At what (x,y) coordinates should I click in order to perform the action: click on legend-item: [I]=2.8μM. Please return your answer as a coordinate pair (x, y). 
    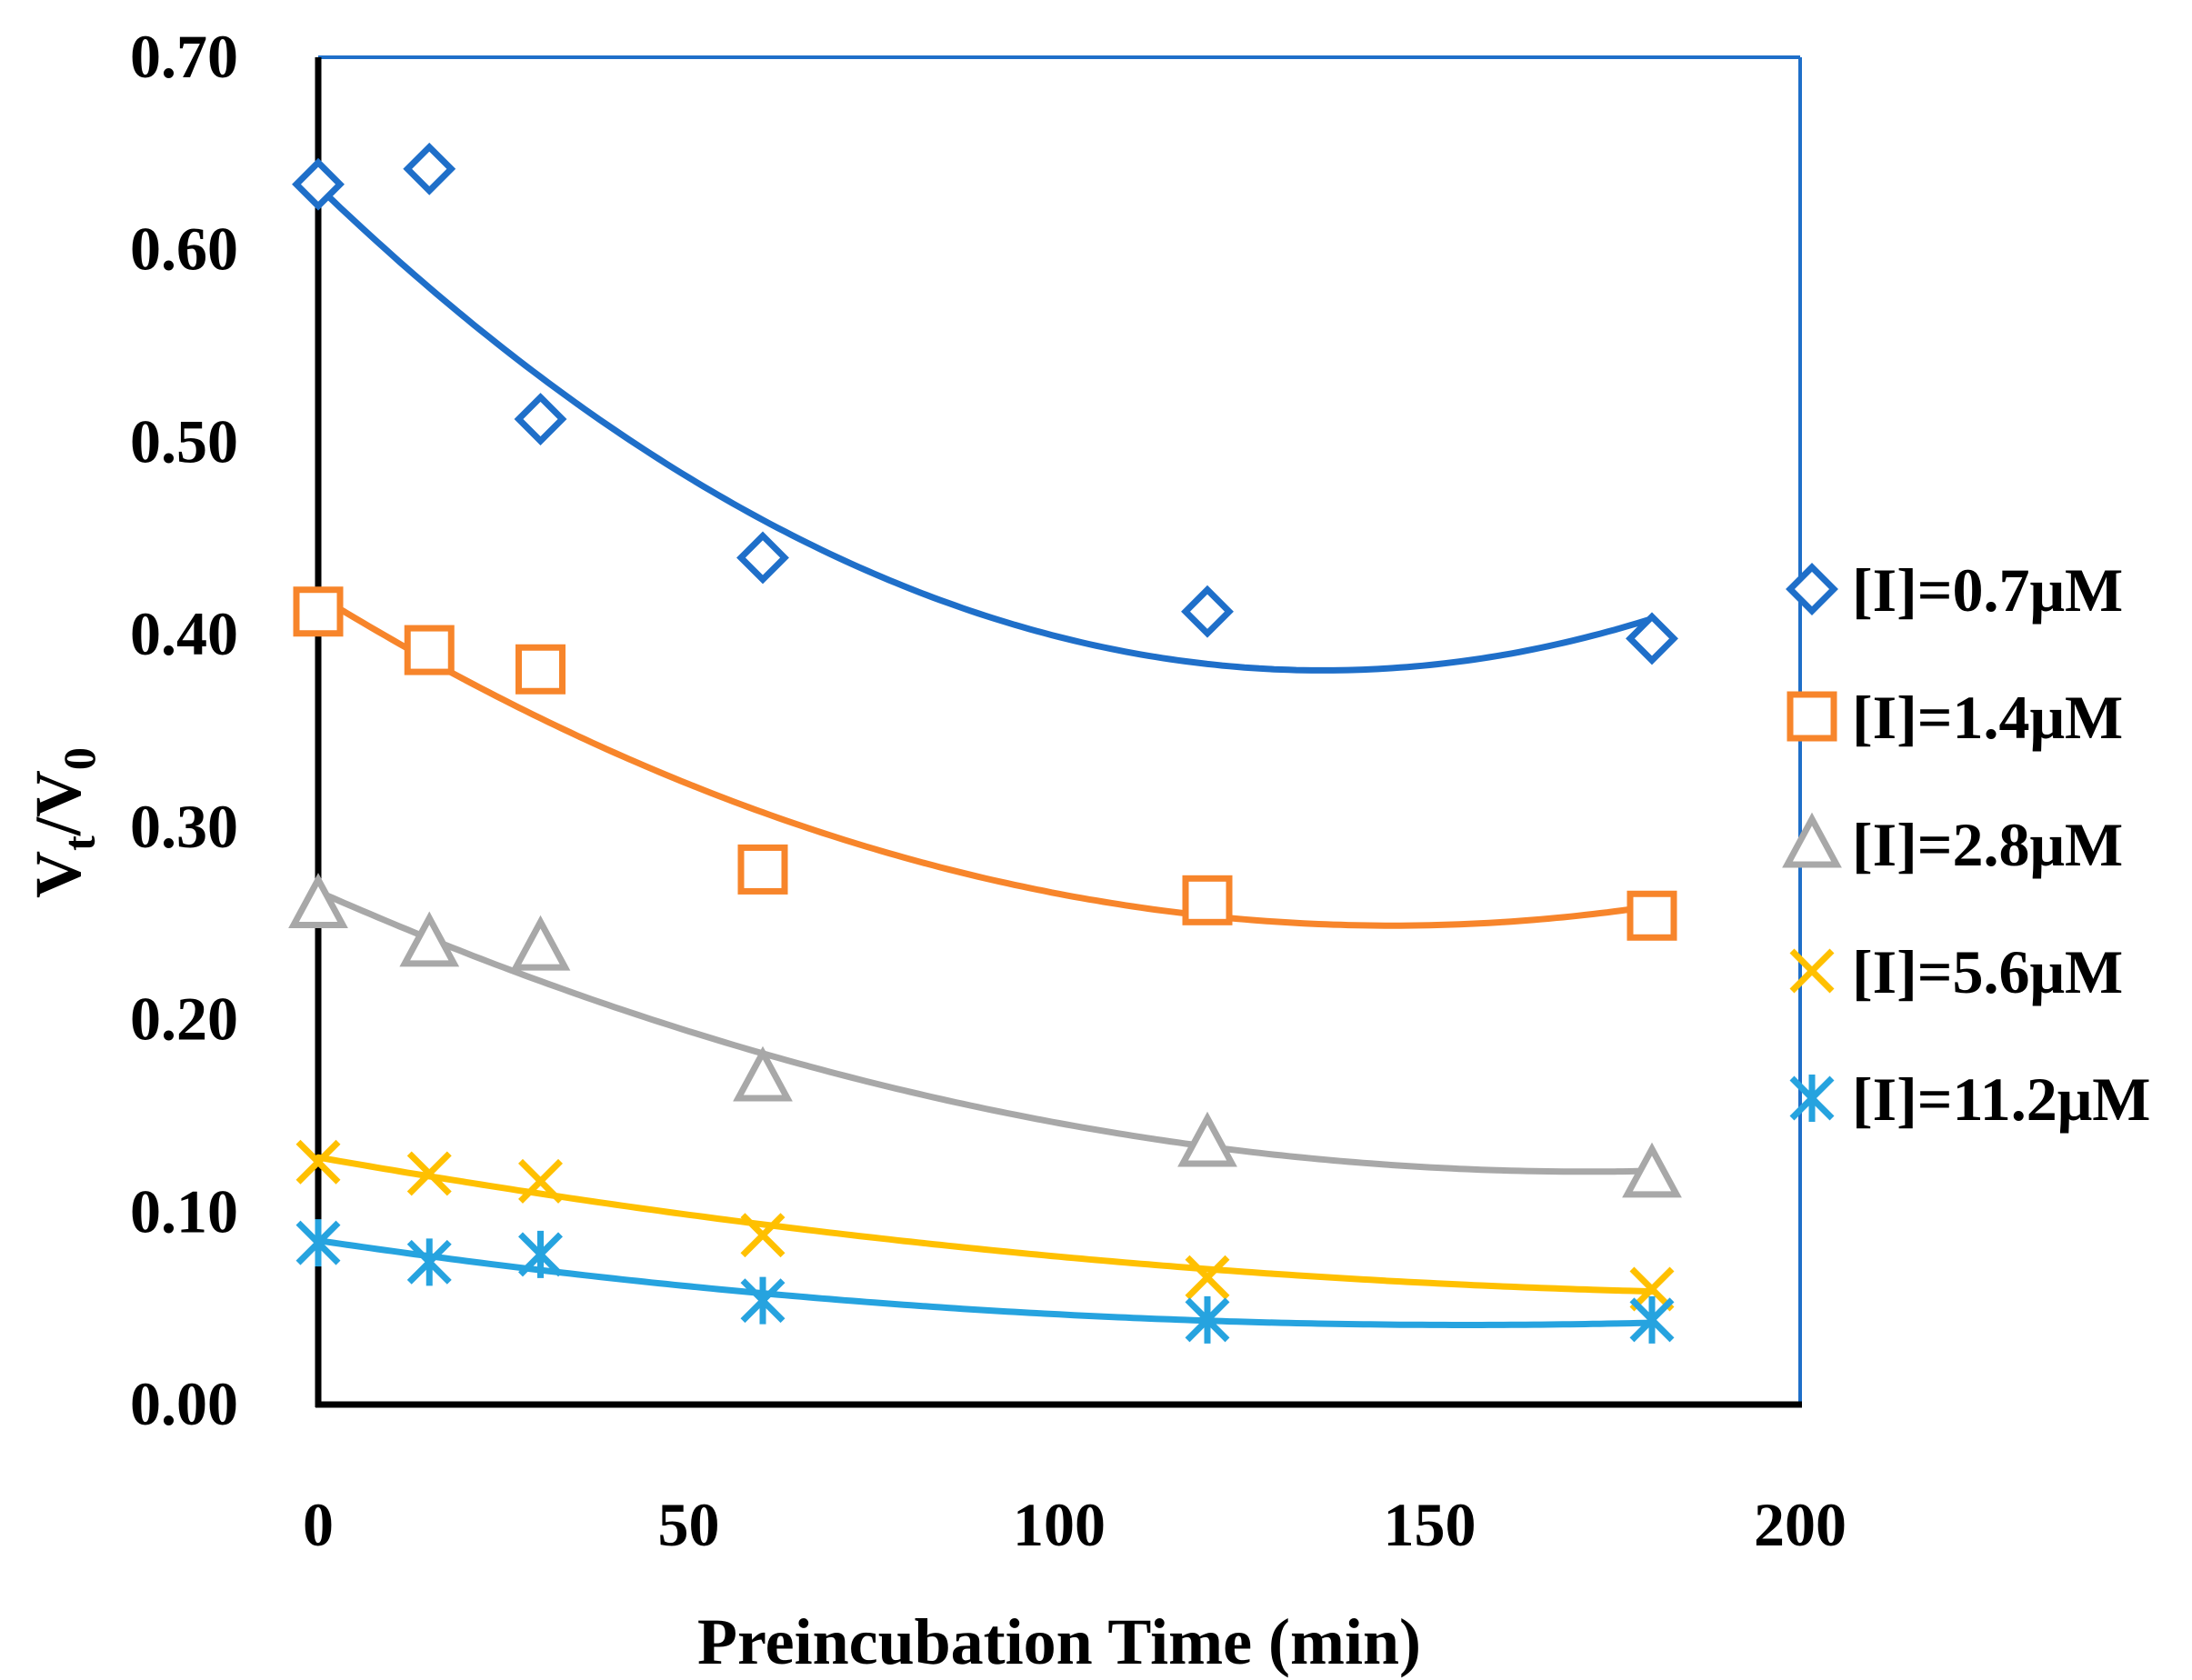
    Looking at the image, I should click on (1952, 844).